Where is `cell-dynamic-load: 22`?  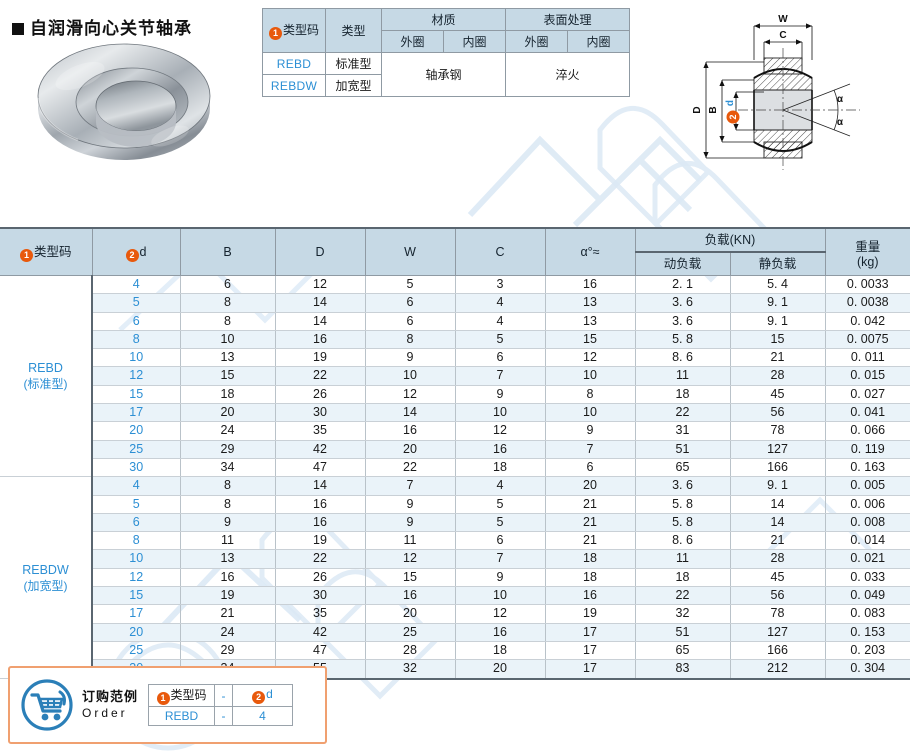 cell-dynamic-load: 22 is located at coordinates (682, 596).